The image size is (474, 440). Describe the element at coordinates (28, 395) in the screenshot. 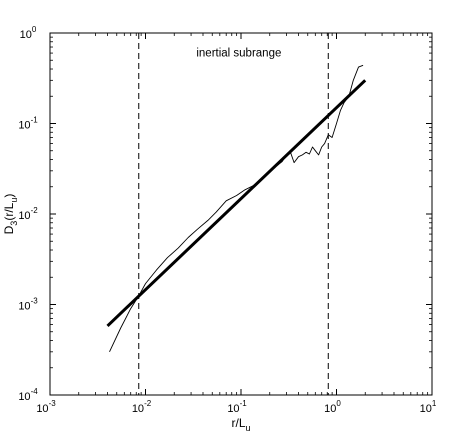

I see `y-tick-label: 10⁻⁴` at that location.